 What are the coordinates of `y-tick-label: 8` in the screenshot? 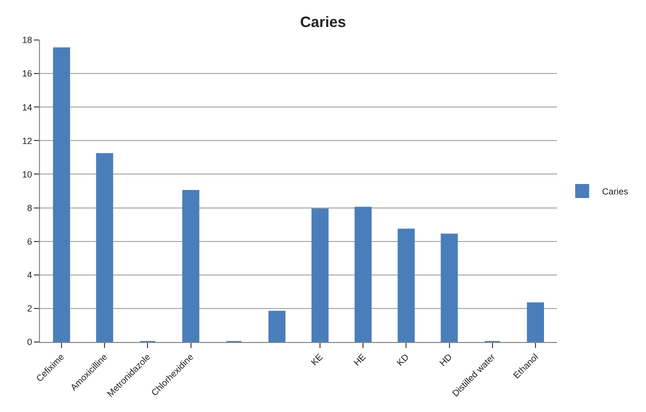 It's located at (29, 207).